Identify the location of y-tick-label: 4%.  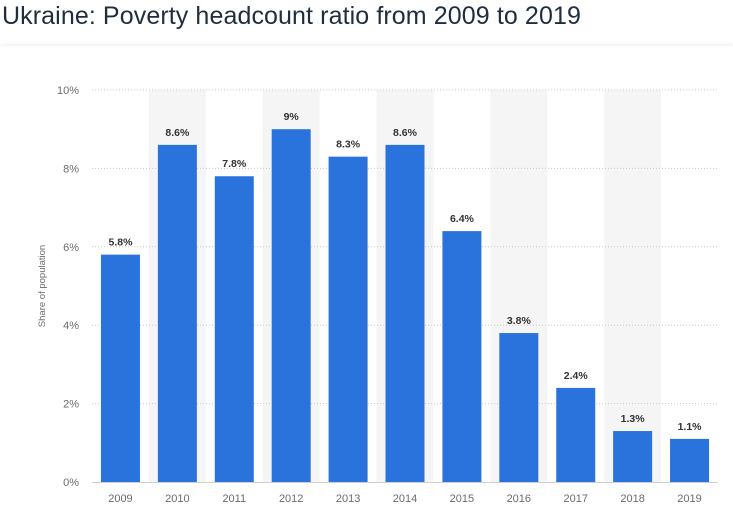
(71, 326).